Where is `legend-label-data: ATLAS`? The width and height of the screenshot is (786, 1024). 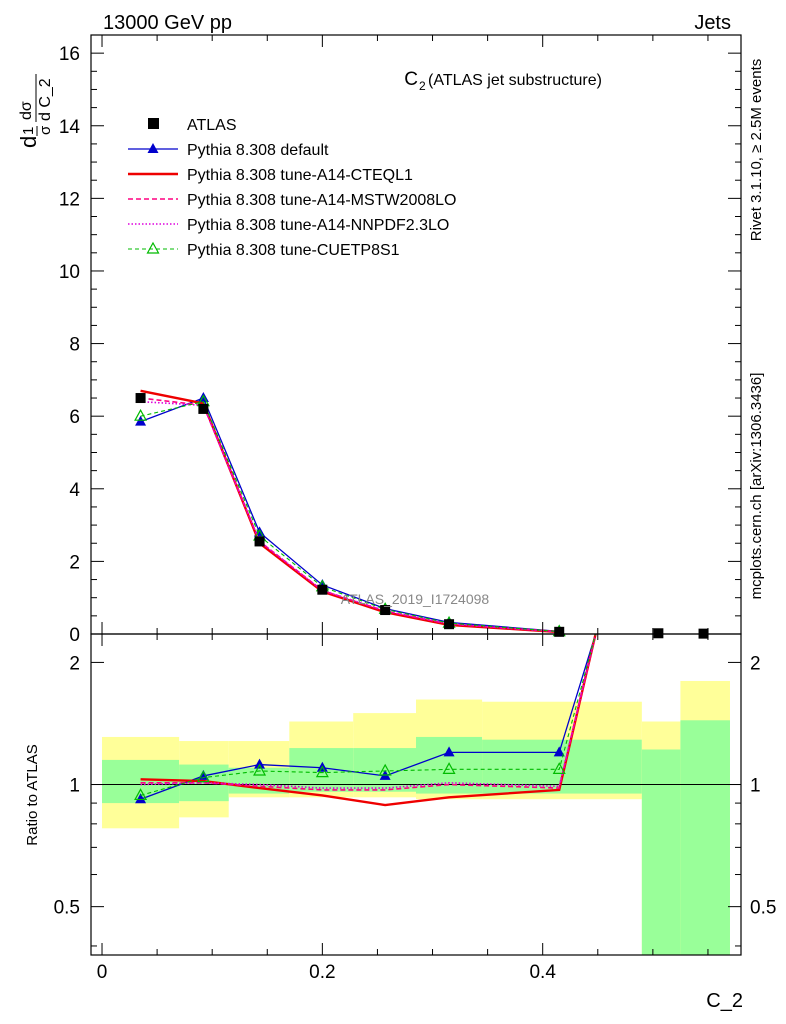
legend-label-data: ATLAS is located at coordinates (212, 125).